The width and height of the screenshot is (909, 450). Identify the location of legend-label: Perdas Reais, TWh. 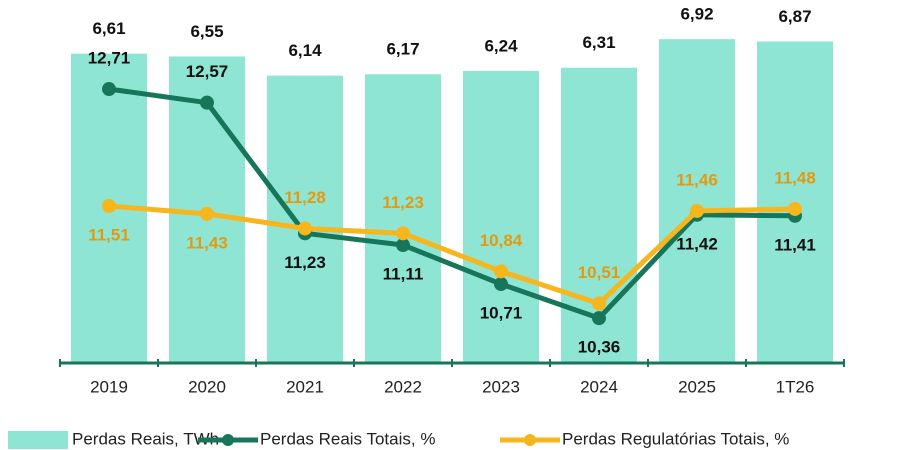
(145, 438).